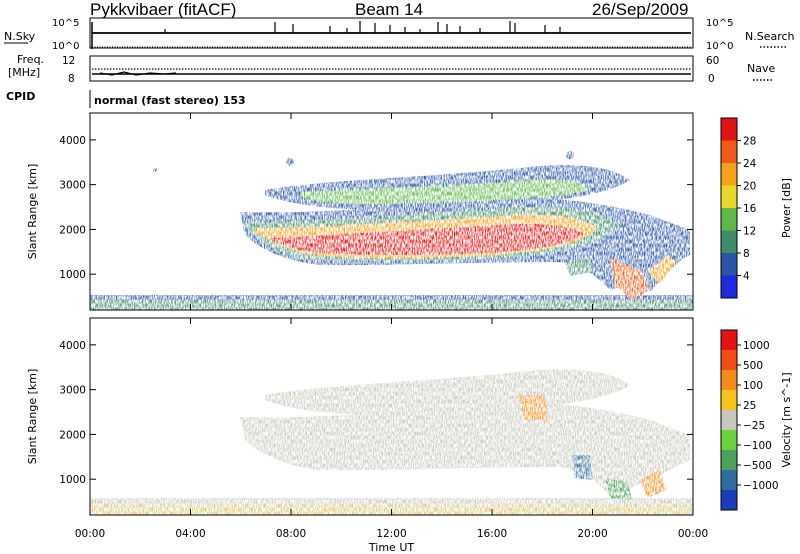 This screenshot has width=800, height=554. What do you see at coordinates (20, 96) in the screenshot?
I see `cpid-label: CPID` at bounding box center [20, 96].